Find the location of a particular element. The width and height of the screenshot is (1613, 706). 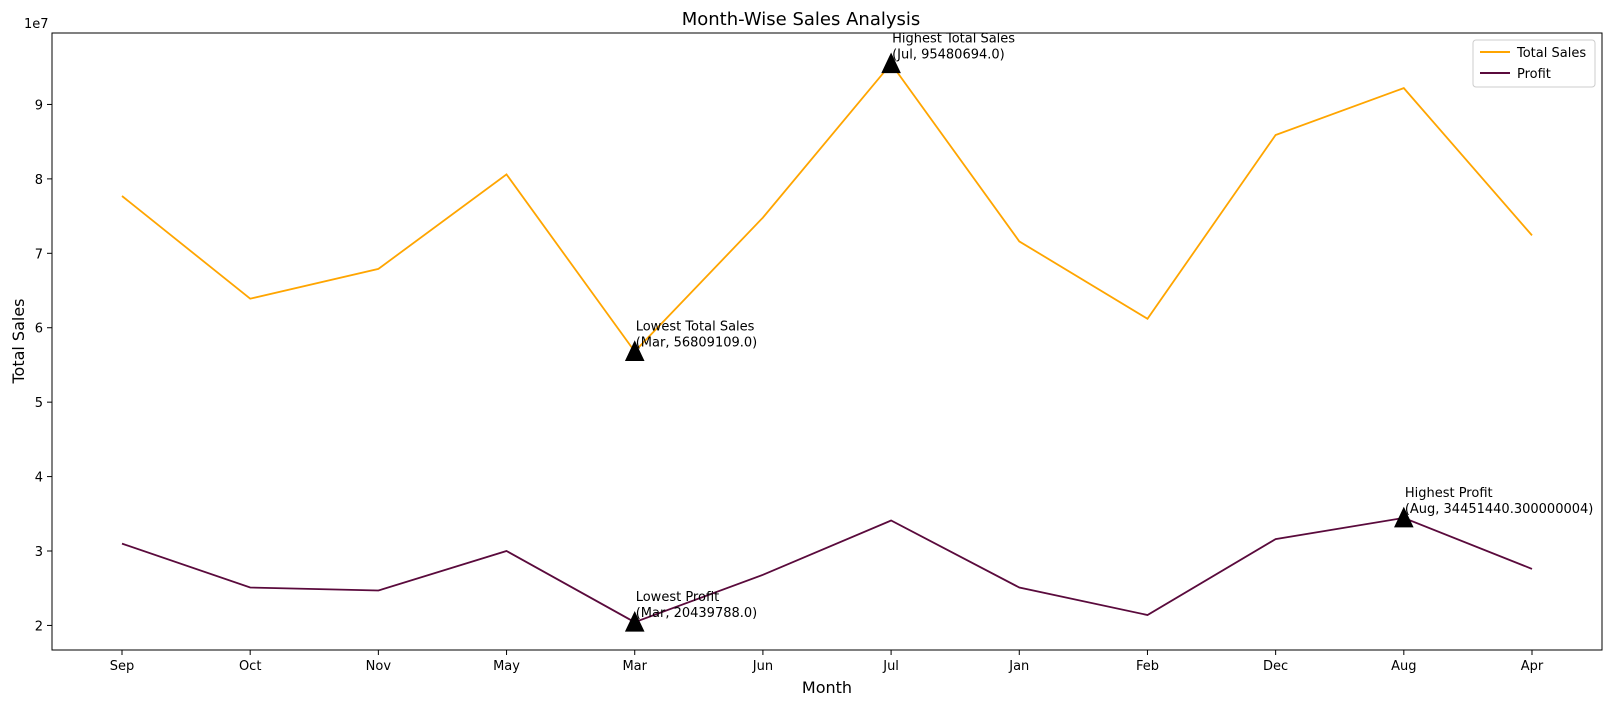

annotation-label: Lowest Total Sales is located at coordinates (695, 326).